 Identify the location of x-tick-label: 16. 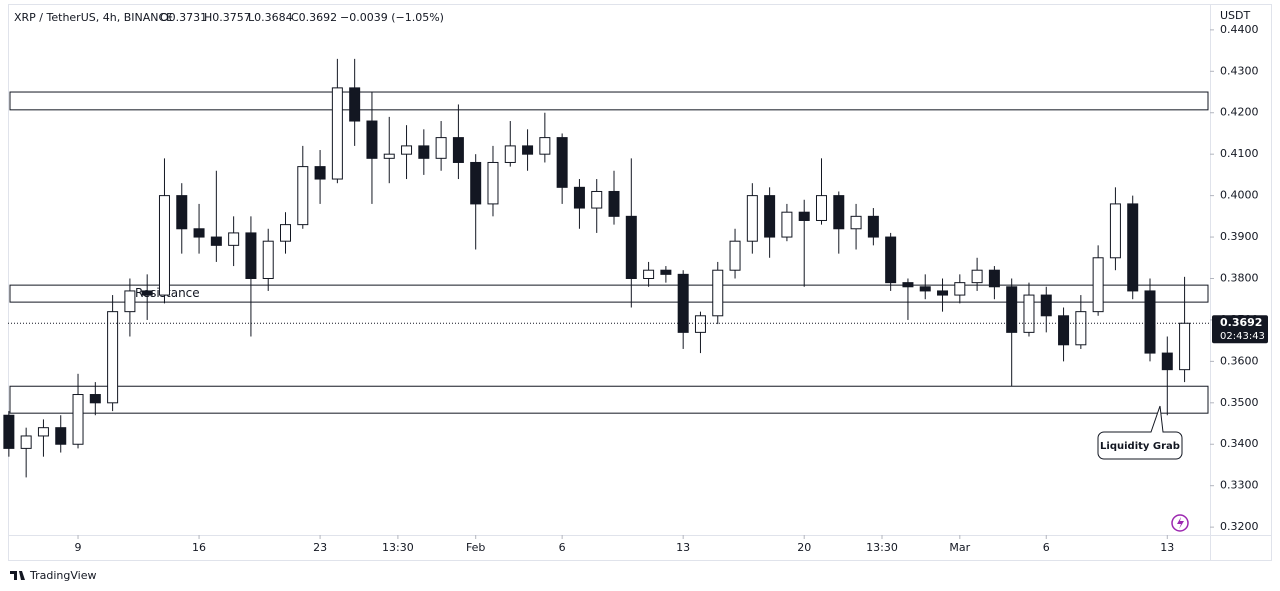
(199, 547).